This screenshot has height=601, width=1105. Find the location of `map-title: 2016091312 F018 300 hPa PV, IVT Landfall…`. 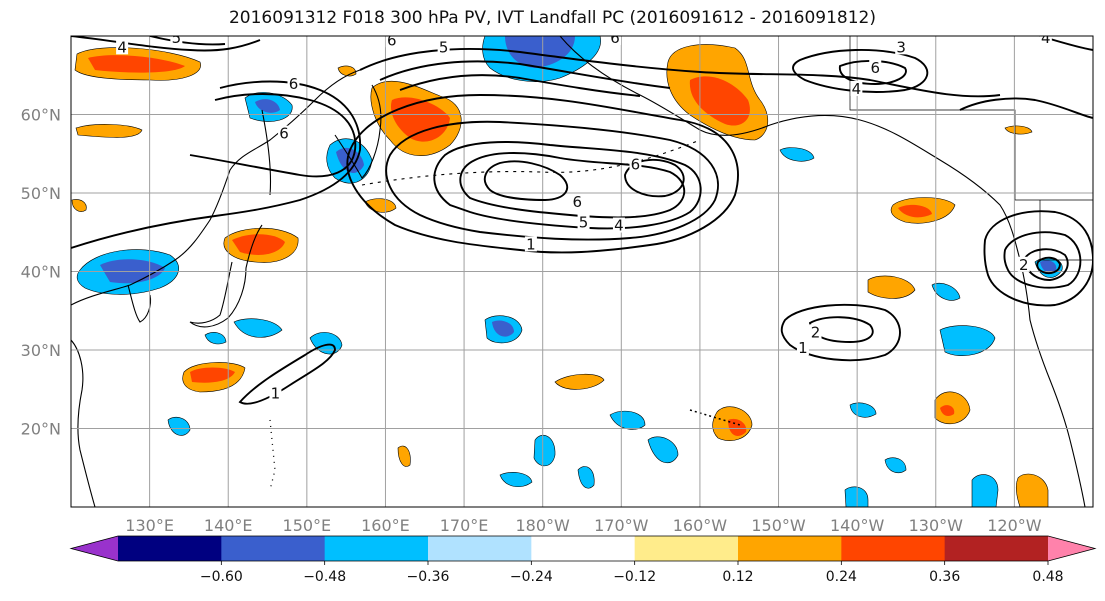

map-title: 2016091312 F018 300 hPa PV, IVT Landfall… is located at coordinates (552, 18).